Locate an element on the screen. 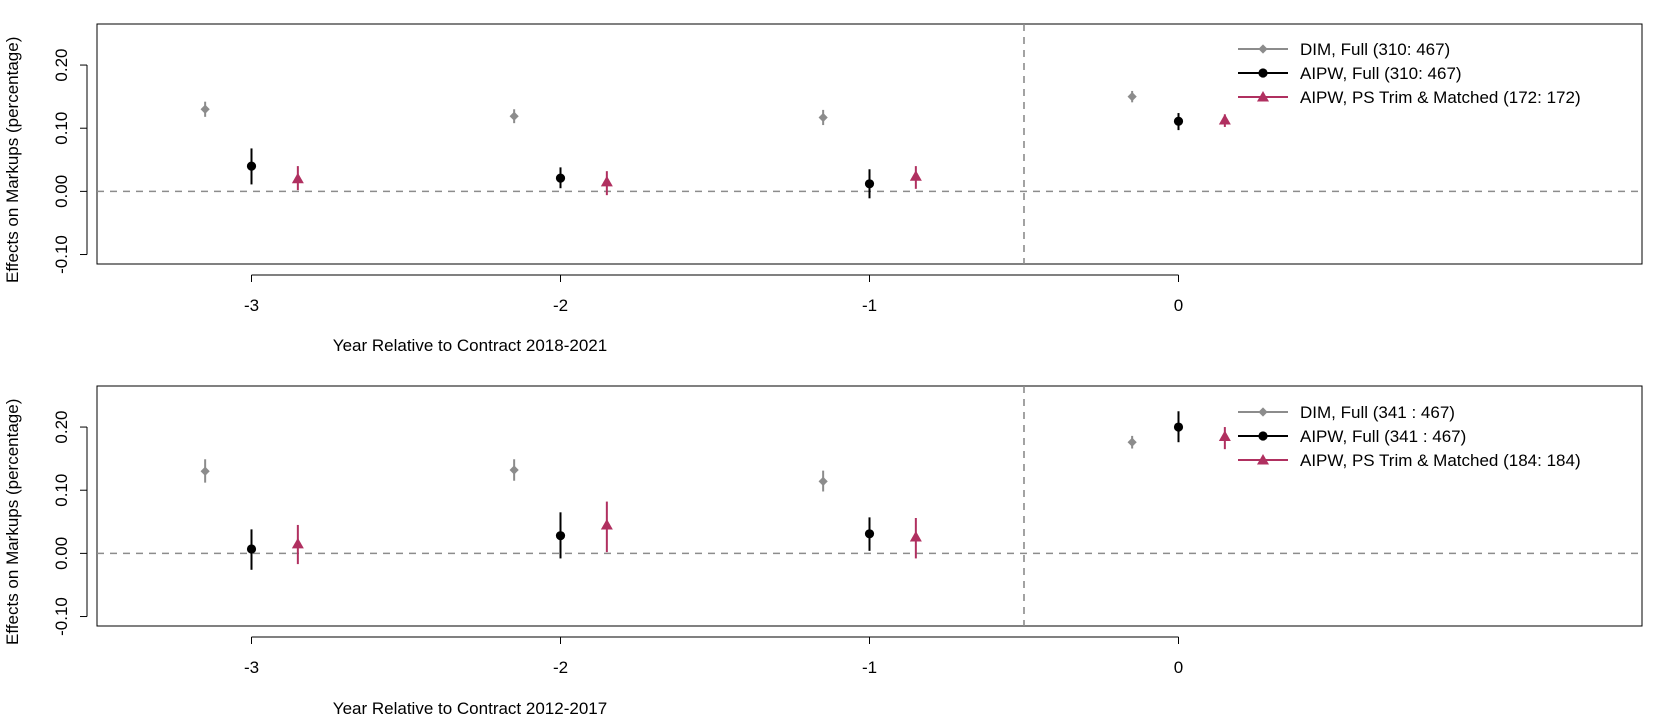  legend-label: AIPW, Full (341 : 467) is located at coordinates (1383, 436).